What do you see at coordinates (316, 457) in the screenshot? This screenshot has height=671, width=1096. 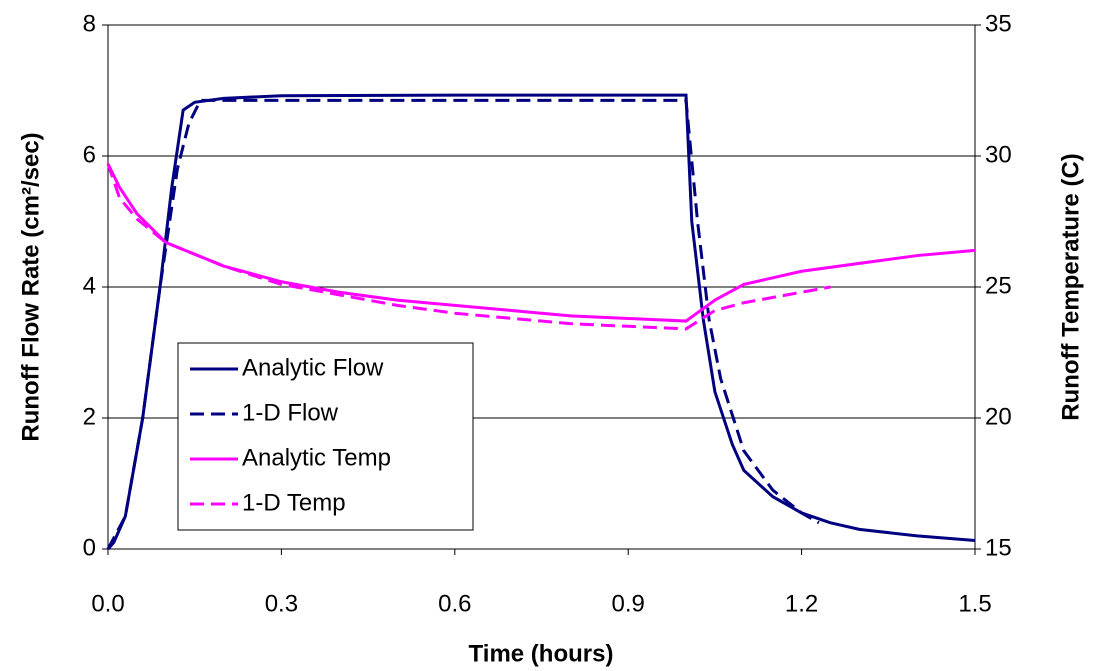 I see `legend-label: Analytic Temp` at bounding box center [316, 457].